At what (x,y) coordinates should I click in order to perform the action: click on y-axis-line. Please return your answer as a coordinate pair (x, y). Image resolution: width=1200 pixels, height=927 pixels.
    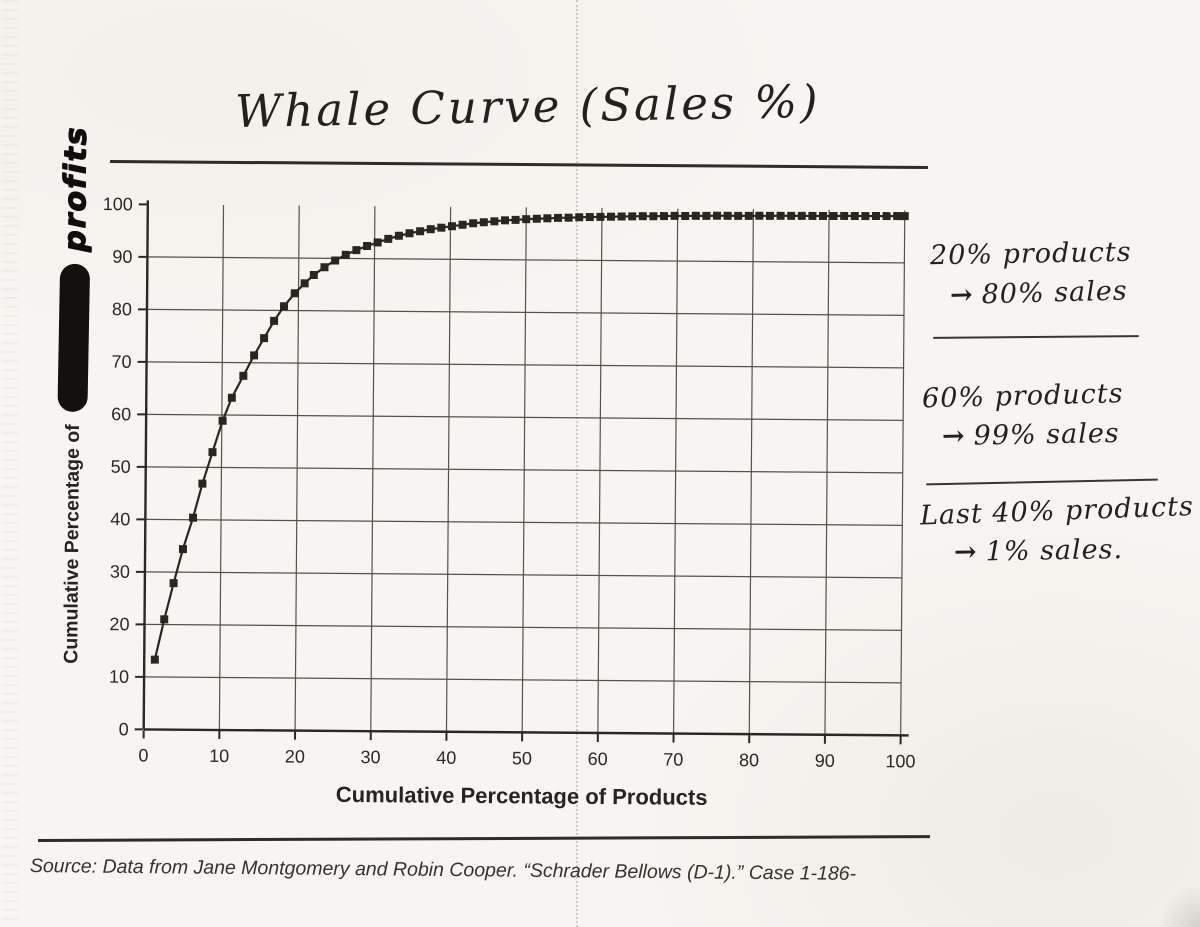
    Looking at the image, I should click on (146, 465).